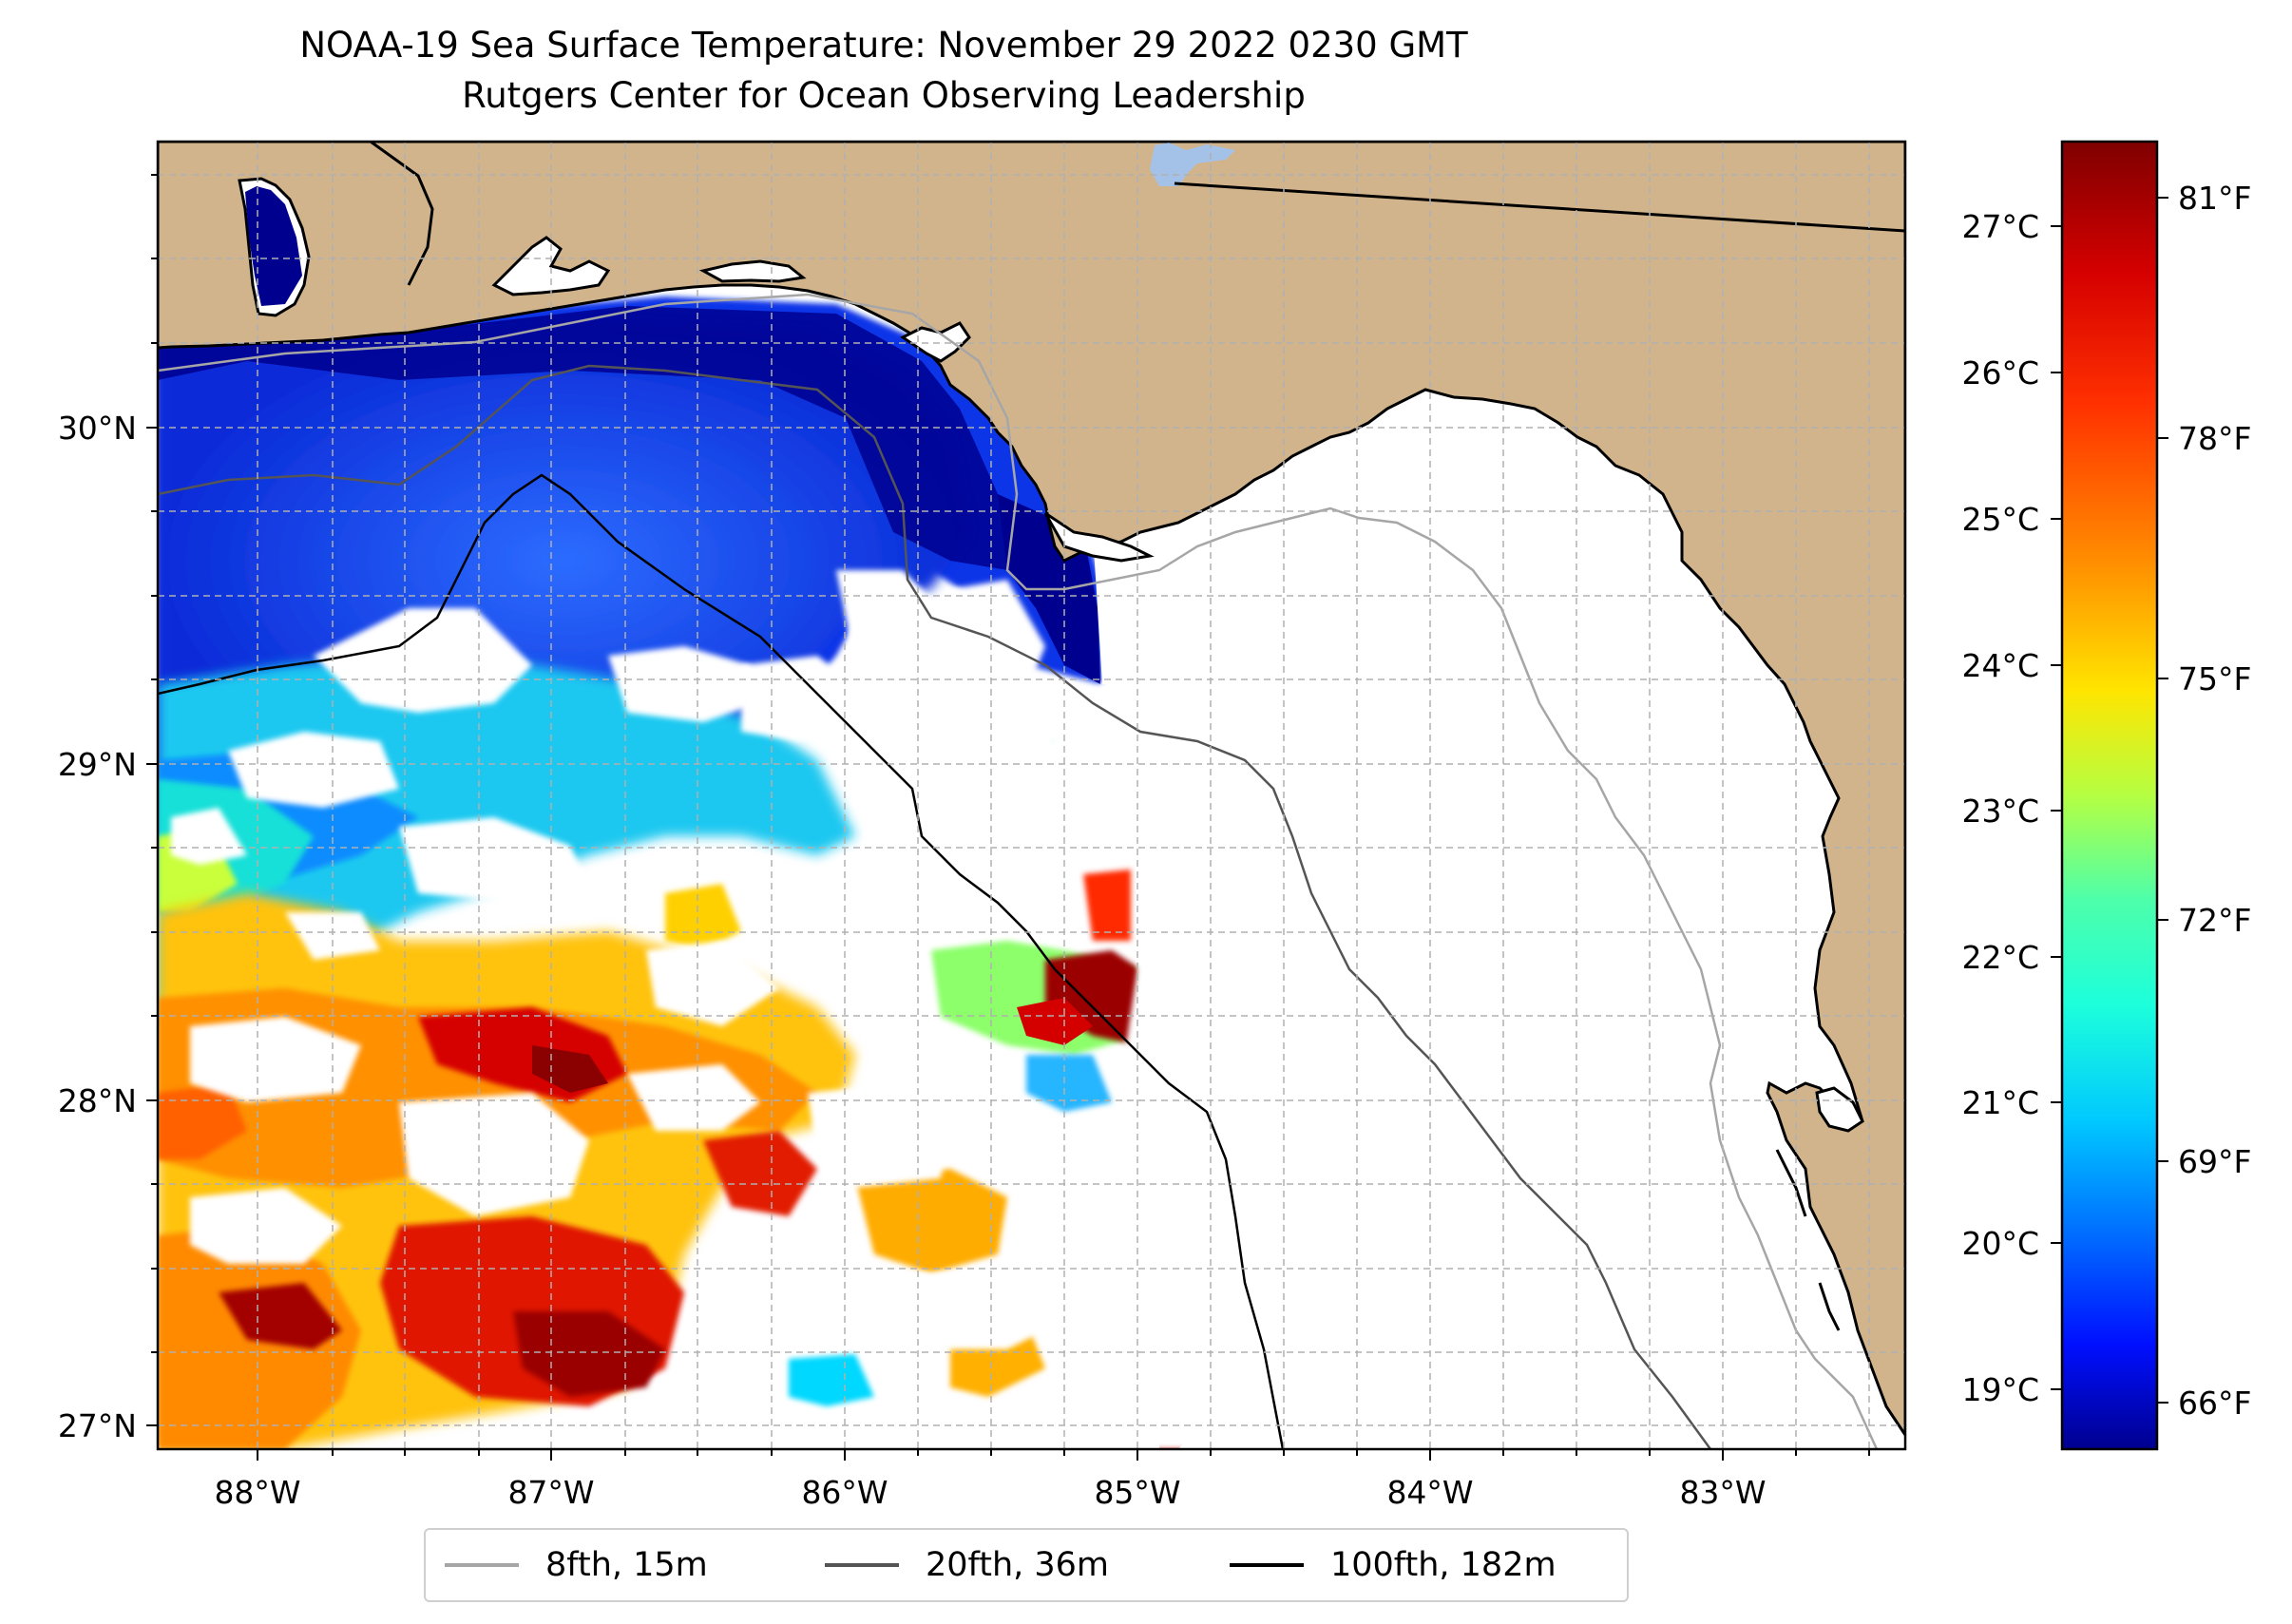 The width and height of the screenshot is (2292, 1624). I want to click on colorbar-ticks, so click(2109, 800).